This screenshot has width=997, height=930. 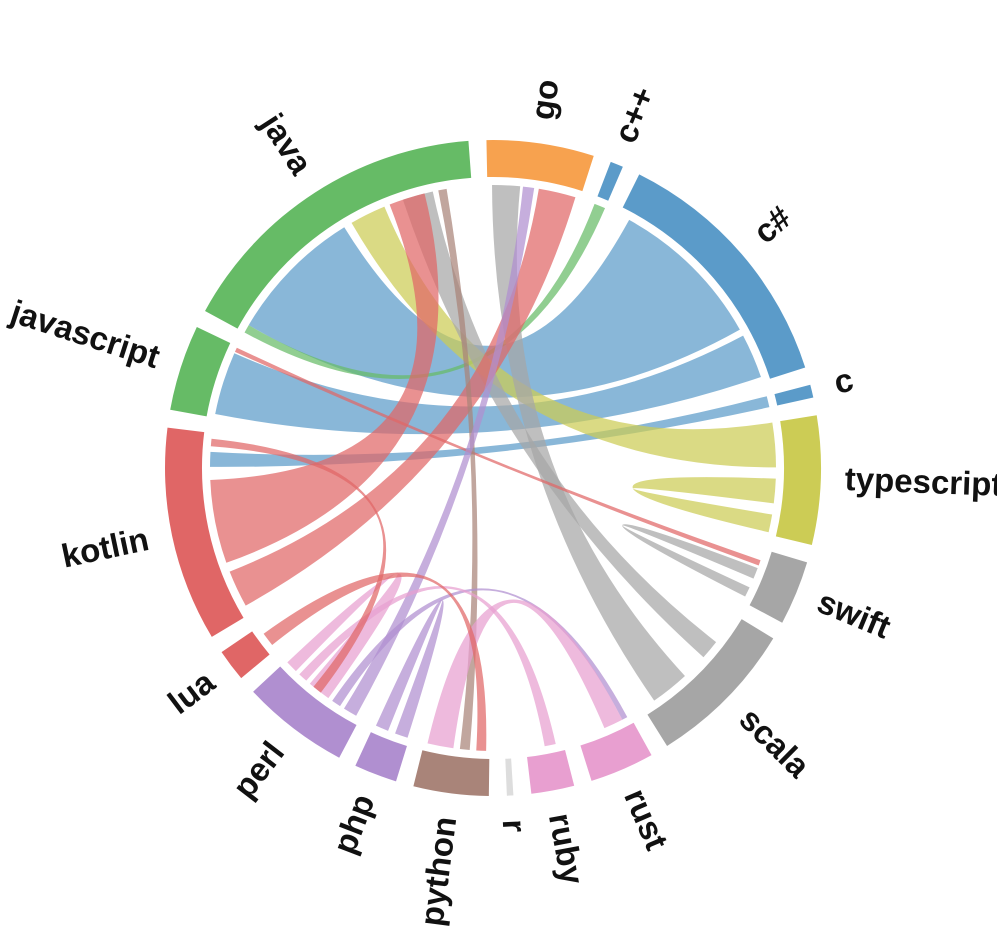 I want to click on label-csharp: c#, so click(x=772, y=224).